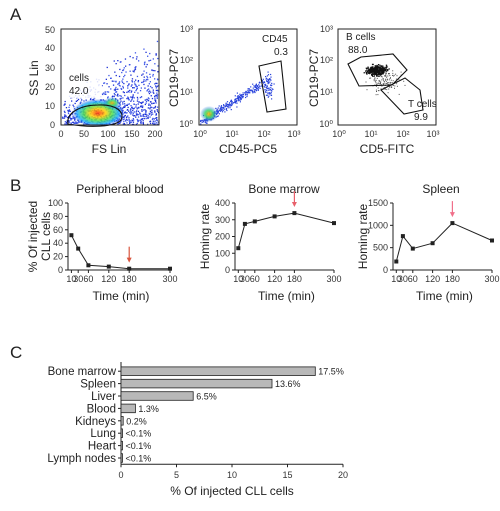 The width and height of the screenshot is (500, 511). What do you see at coordinates (422, 104) in the screenshot?
I see `gate-label-t-cells: T cells` at bounding box center [422, 104].